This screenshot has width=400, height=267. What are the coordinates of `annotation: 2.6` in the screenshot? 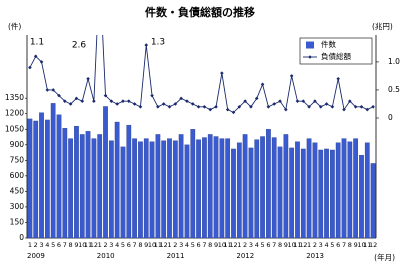 It's located at (79, 46).